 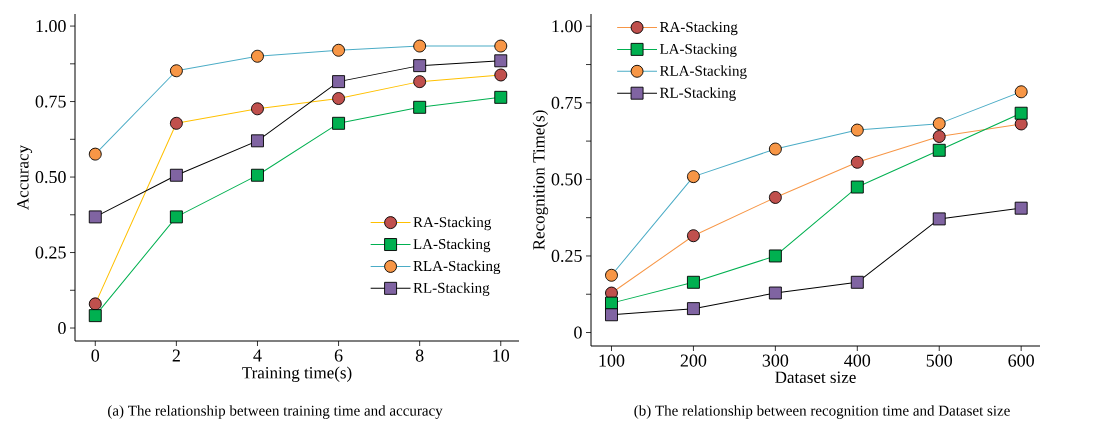 What do you see at coordinates (501, 355) in the screenshot?
I see `x-tick-label: 10` at bounding box center [501, 355].